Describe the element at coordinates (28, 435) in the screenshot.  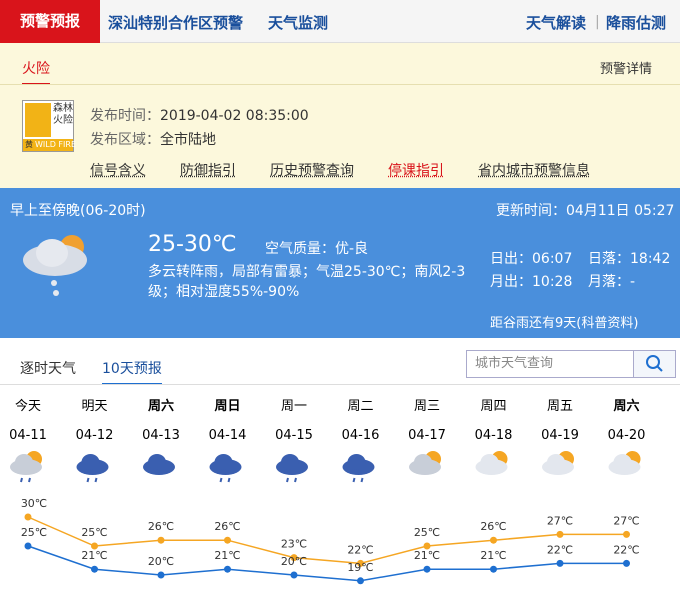
I see `date: 04-11` at that location.